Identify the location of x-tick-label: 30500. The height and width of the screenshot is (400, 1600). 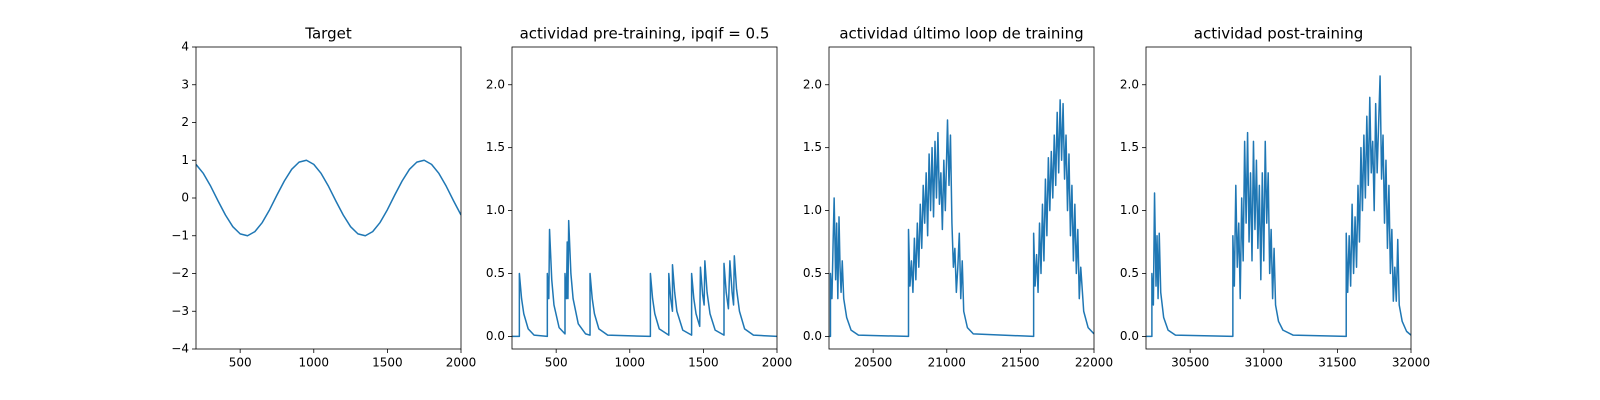
(1190, 363).